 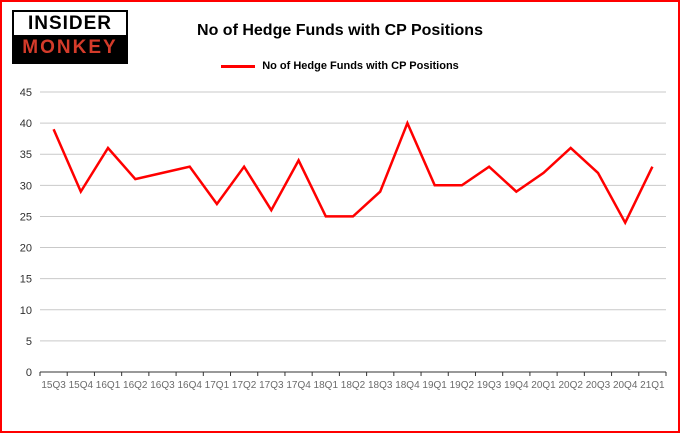 What do you see at coordinates (26, 280) in the screenshot?
I see `y-axis-tick-label: 15` at bounding box center [26, 280].